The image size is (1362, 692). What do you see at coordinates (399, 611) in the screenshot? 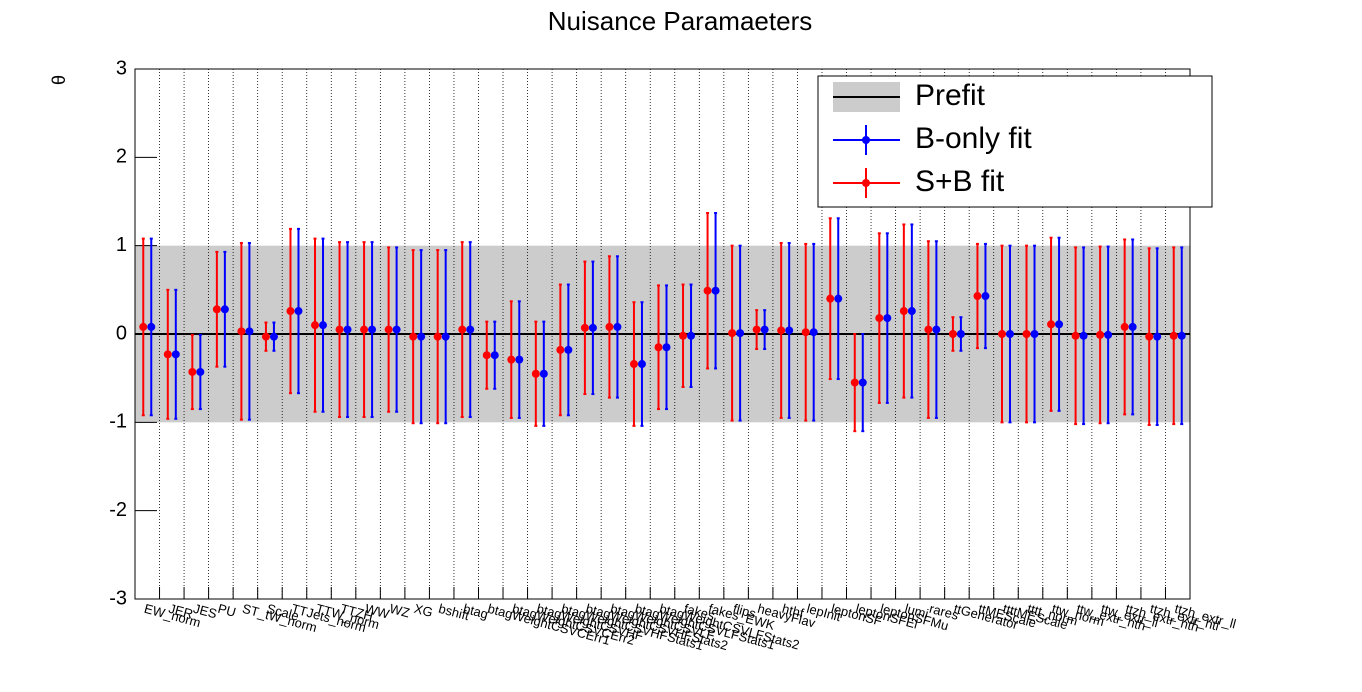
I see `x-tick-label: WZ` at bounding box center [399, 611].